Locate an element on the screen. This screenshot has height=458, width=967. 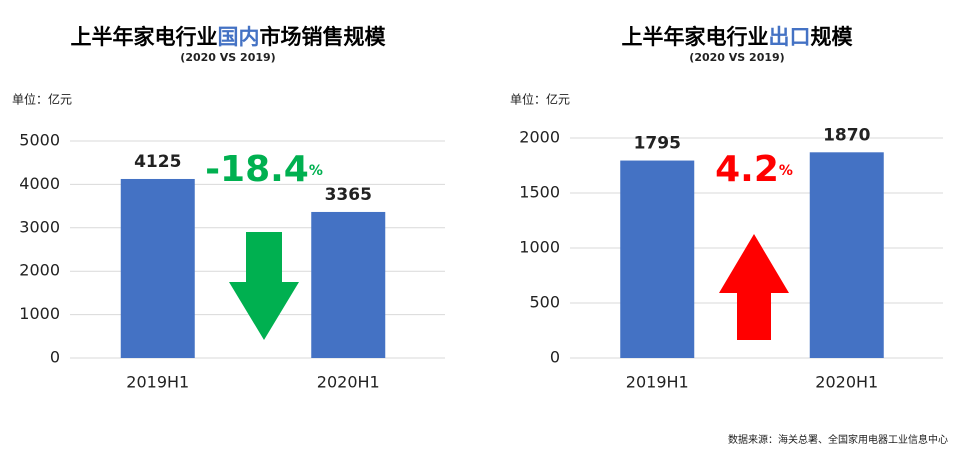
y-tick-label: 3000 is located at coordinates (39, 226).